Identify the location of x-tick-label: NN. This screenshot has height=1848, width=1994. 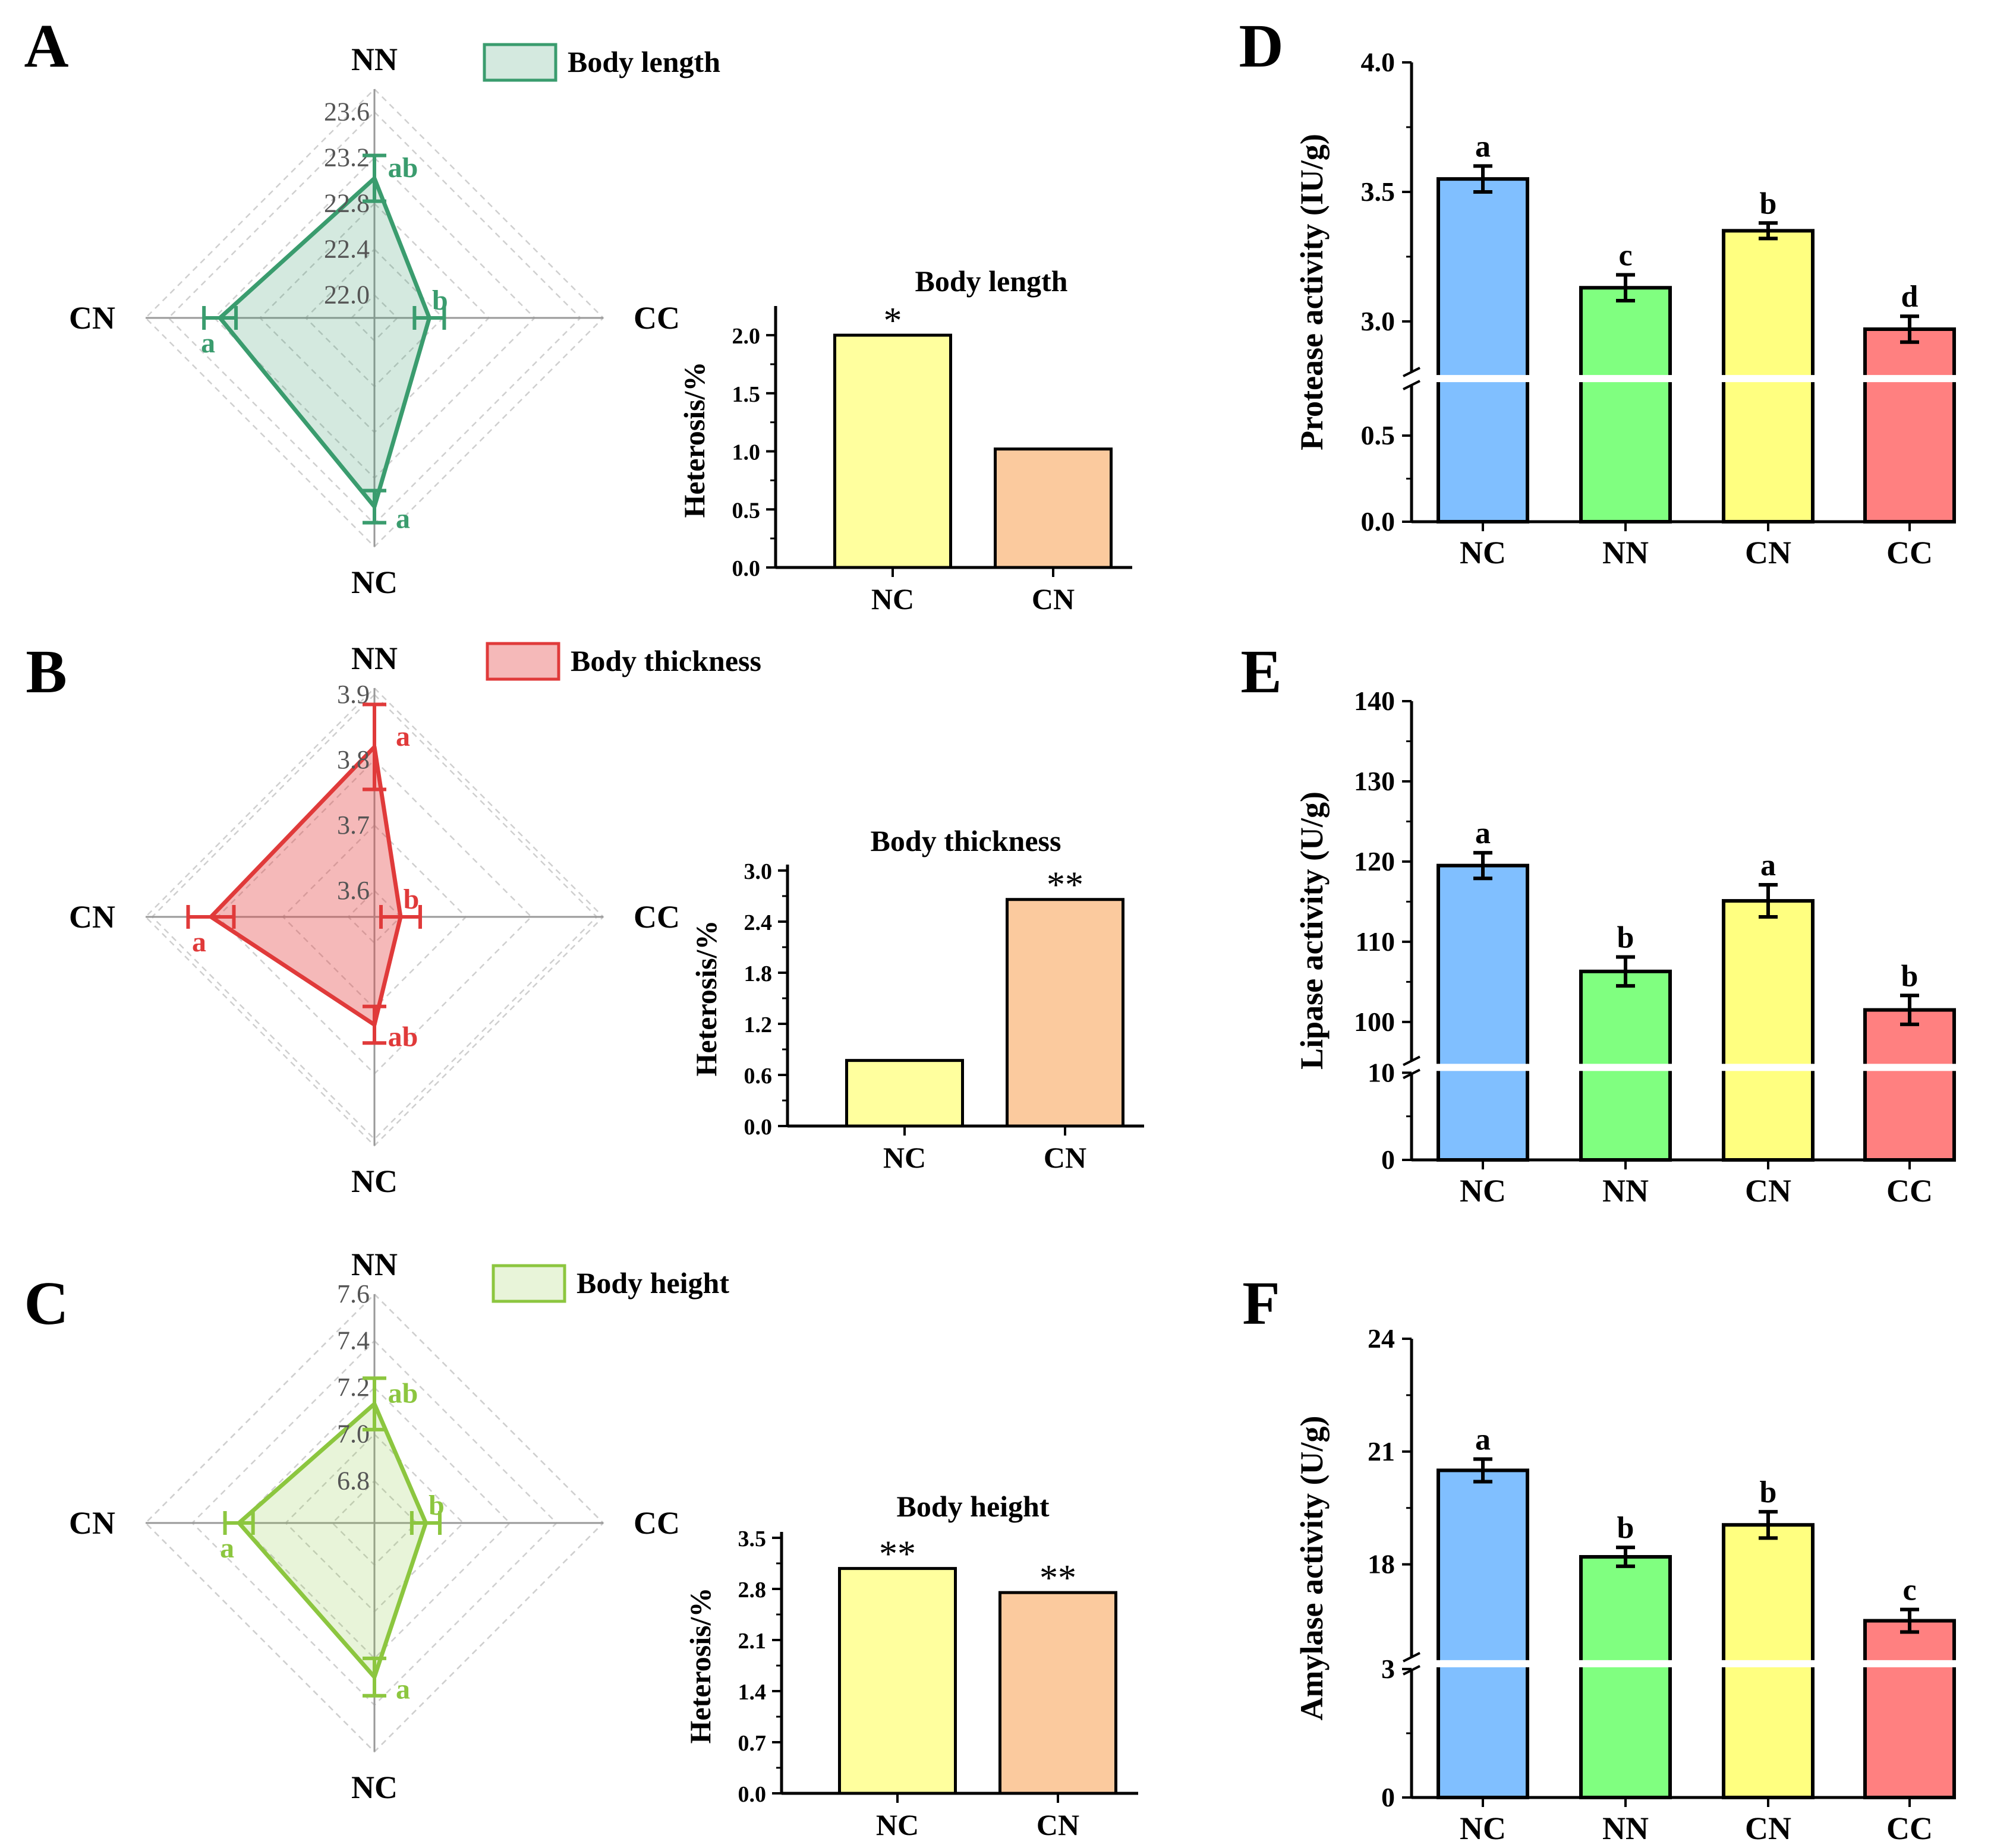
(1626, 1191).